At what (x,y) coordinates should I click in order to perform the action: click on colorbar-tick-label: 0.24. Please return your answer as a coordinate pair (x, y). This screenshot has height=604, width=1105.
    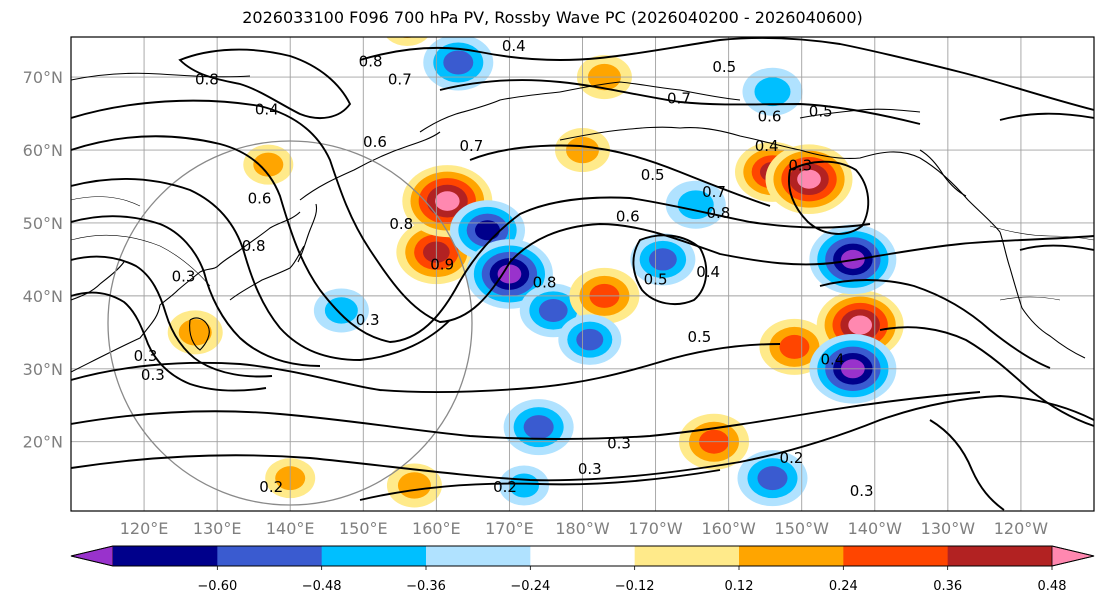
    Looking at the image, I should click on (843, 586).